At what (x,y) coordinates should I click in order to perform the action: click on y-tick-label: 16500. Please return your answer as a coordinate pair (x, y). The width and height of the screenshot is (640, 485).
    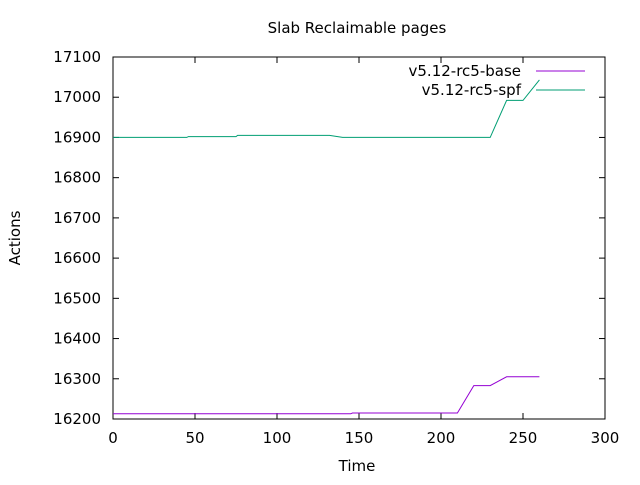
    Looking at the image, I should click on (77, 298).